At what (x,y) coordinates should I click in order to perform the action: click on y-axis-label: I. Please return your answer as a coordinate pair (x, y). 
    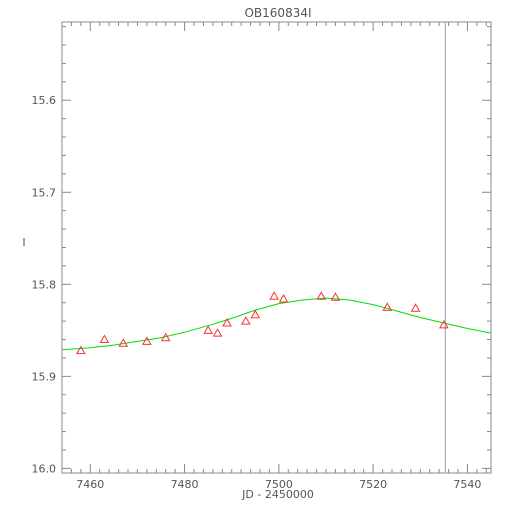
    Looking at the image, I should click on (23, 242).